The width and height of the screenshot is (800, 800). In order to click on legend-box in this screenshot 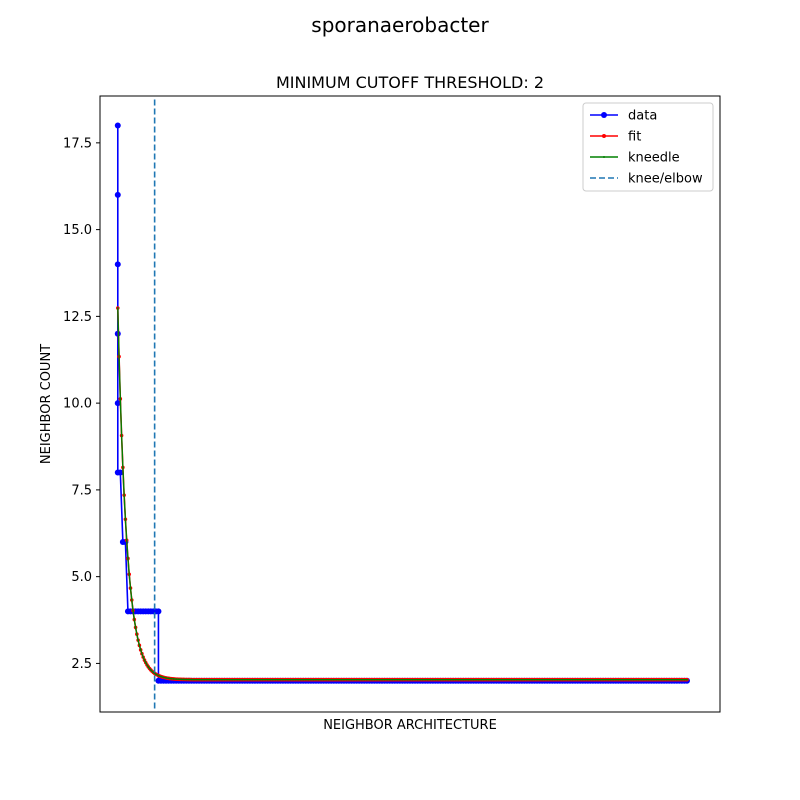, I will do `click(648, 147)`.